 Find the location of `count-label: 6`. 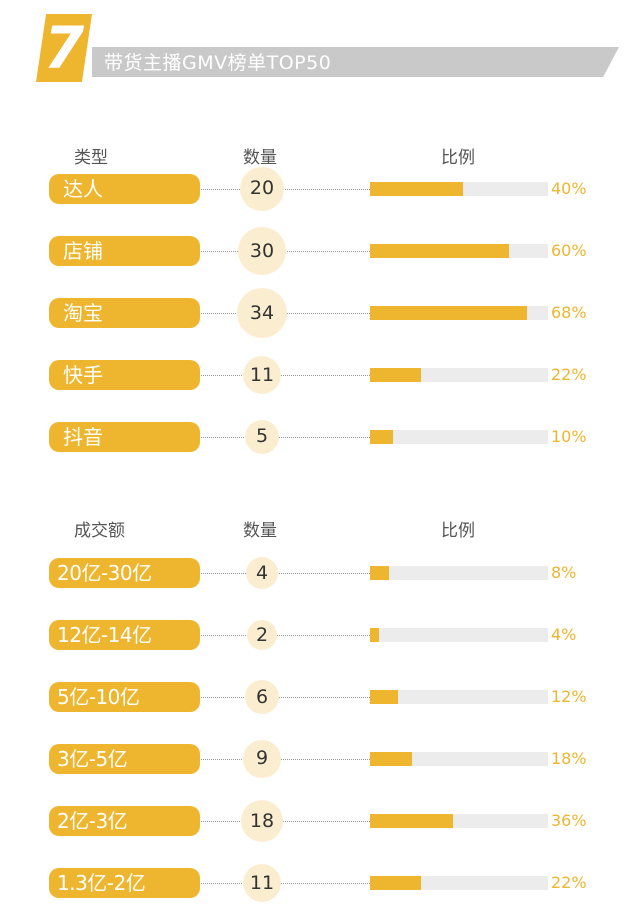

count-label: 6 is located at coordinates (262, 696).